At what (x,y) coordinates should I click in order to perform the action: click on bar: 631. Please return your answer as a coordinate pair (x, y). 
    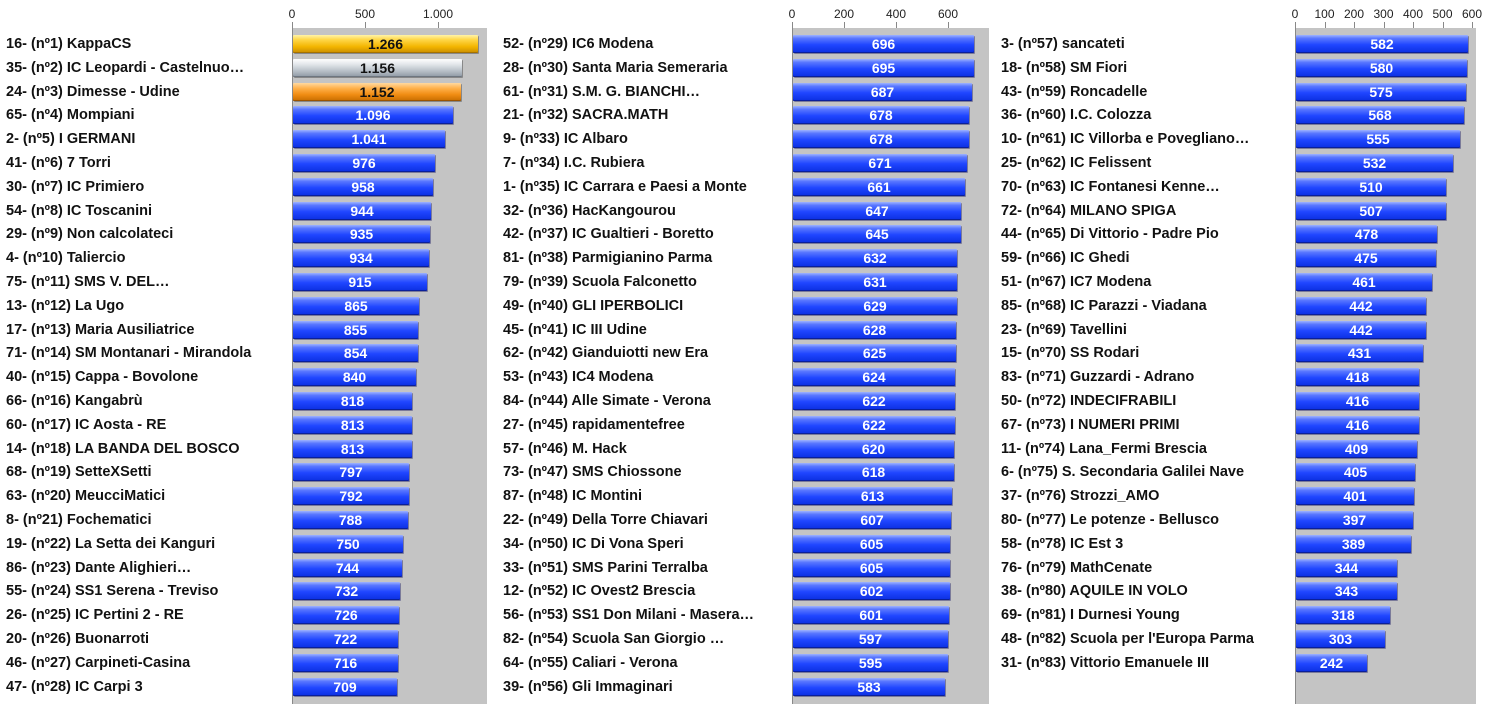
    Looking at the image, I should click on (875, 282).